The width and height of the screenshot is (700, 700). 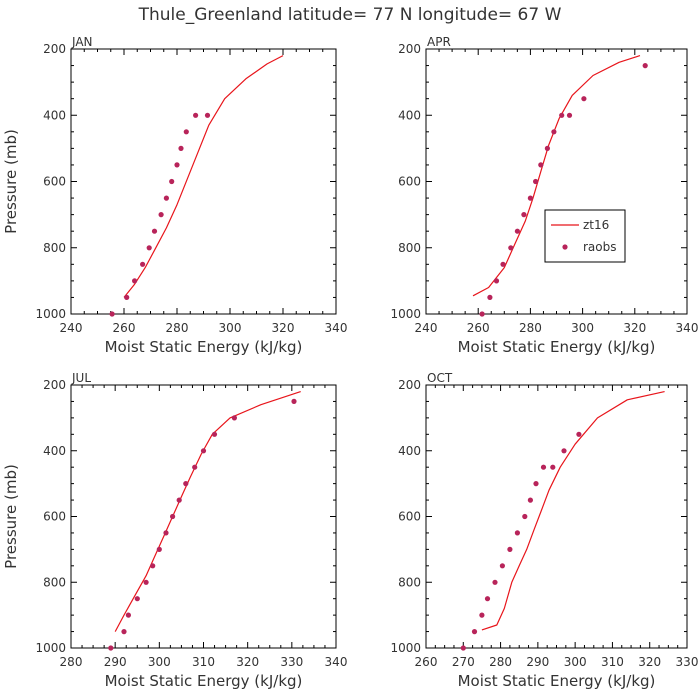 What do you see at coordinates (500, 662) in the screenshot?
I see `panel-oct-x-tick-label: 280` at bounding box center [500, 662].